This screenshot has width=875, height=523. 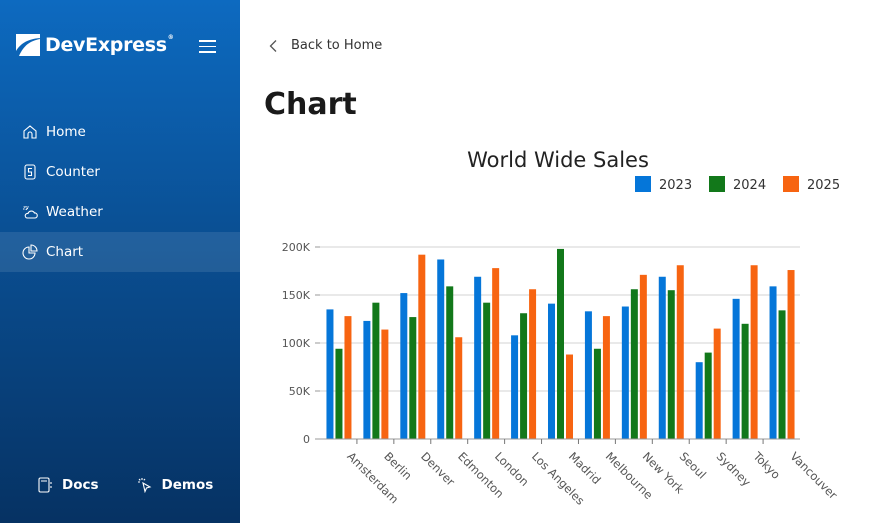 What do you see at coordinates (300, 391) in the screenshot?
I see `y-tick-label: 50K` at bounding box center [300, 391].